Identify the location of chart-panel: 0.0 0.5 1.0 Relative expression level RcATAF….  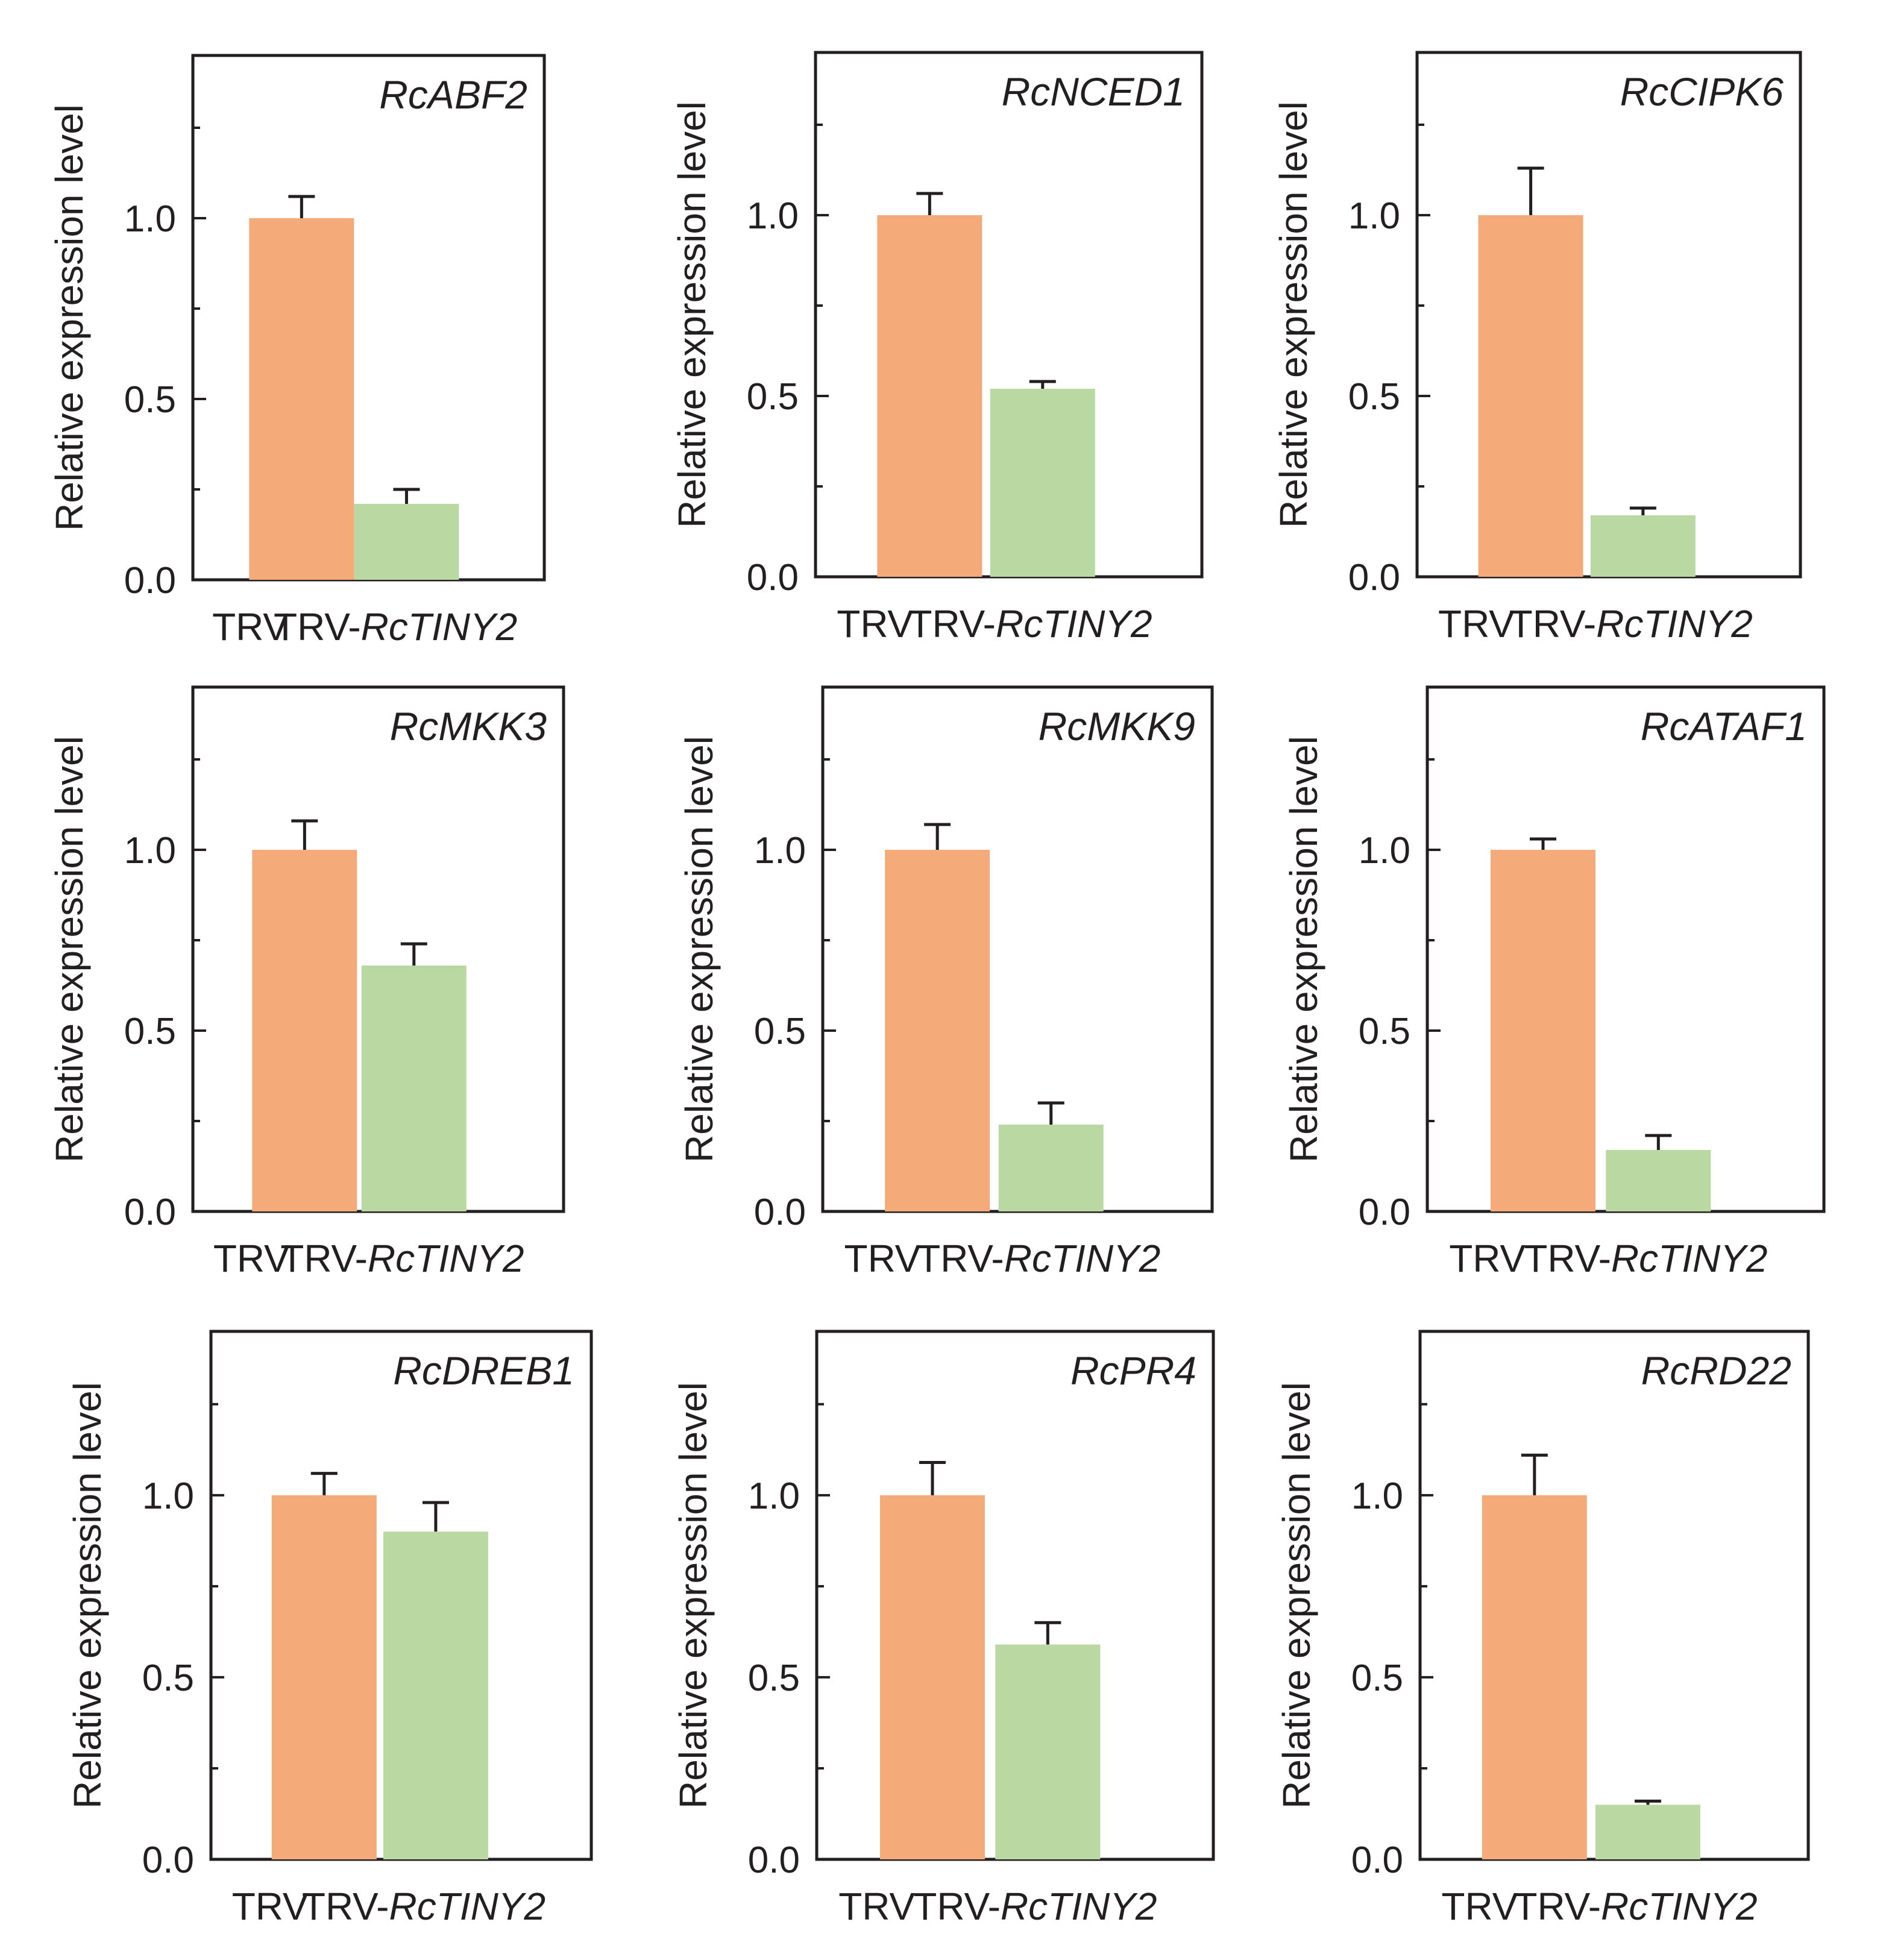
(1554, 983).